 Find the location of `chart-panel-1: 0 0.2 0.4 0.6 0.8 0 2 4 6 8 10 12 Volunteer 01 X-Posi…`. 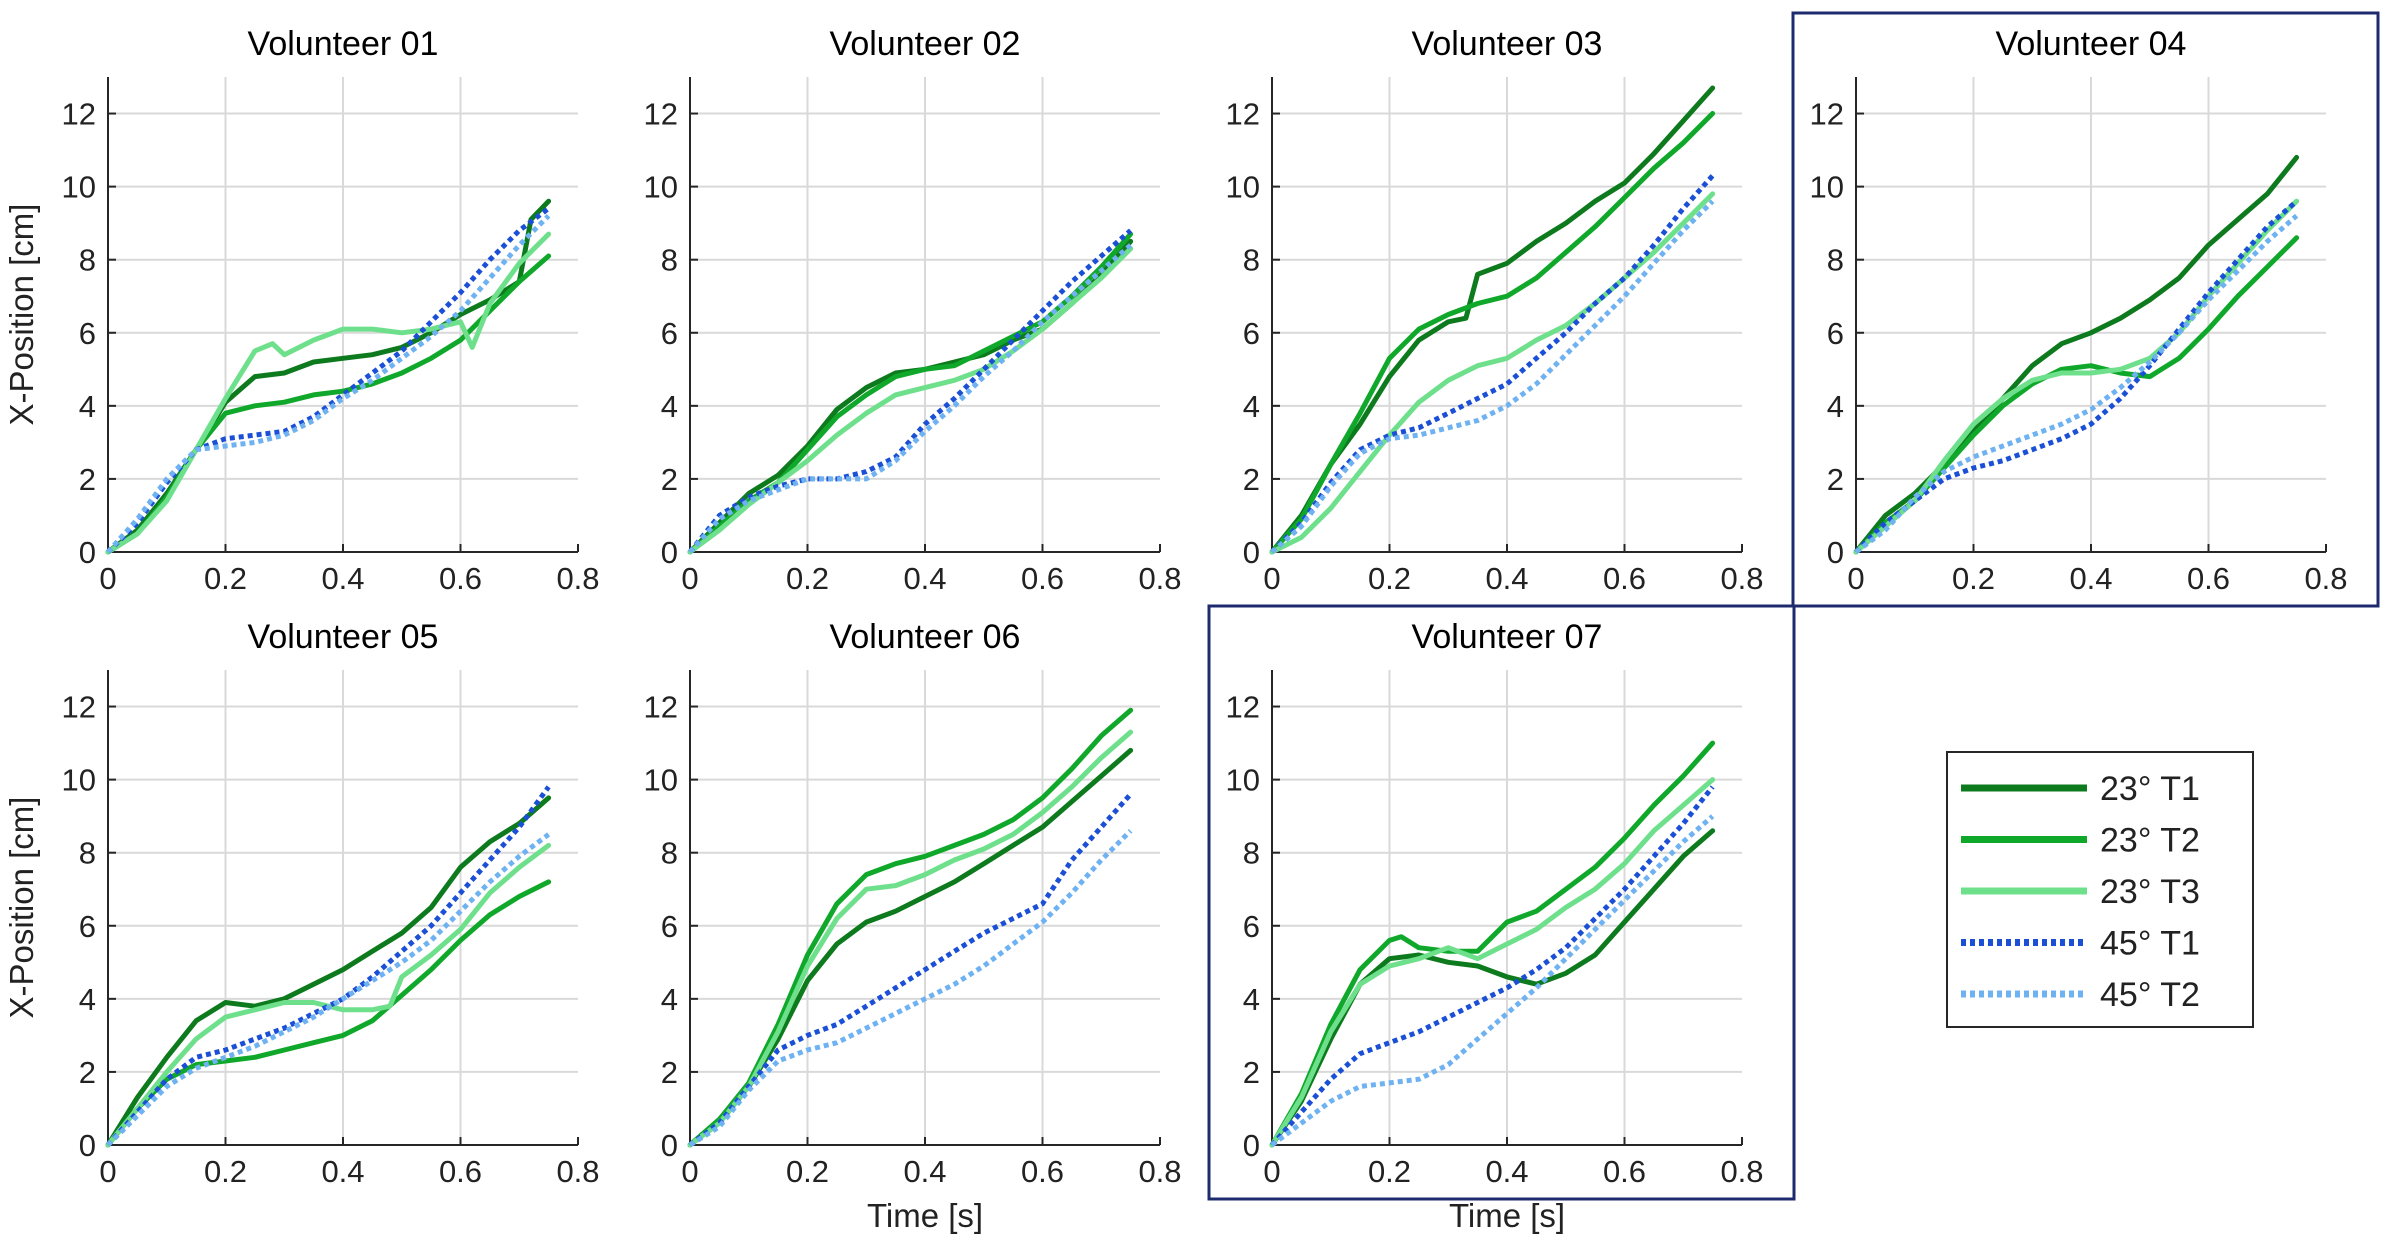

chart-panel-1: 0 0.2 0.4 0.6 0.8 0 2 4 6 8 10 12 Volunteer 01 X-Posi… is located at coordinates (301, 310).